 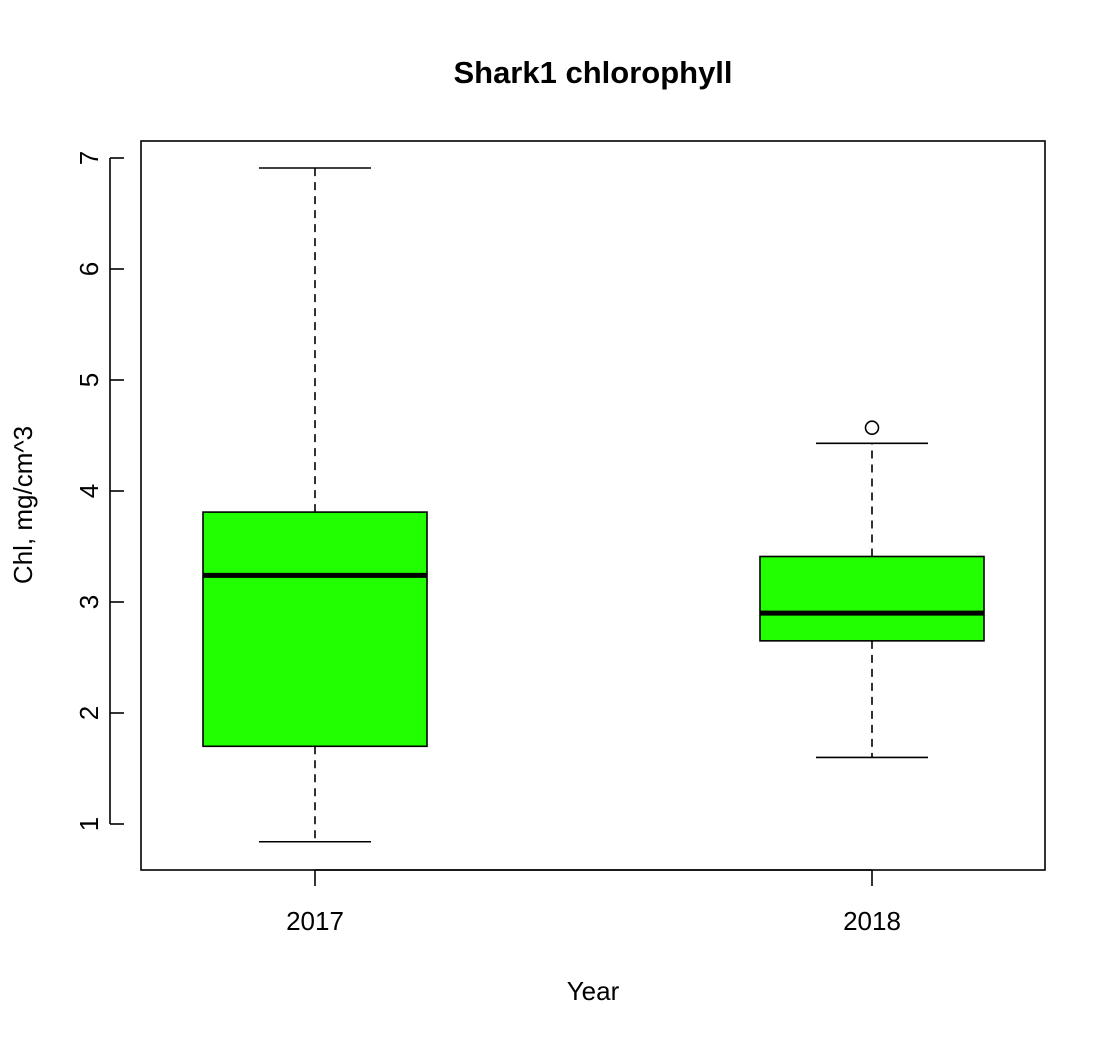 I want to click on y-tick-label: 3, so click(x=89, y=602).